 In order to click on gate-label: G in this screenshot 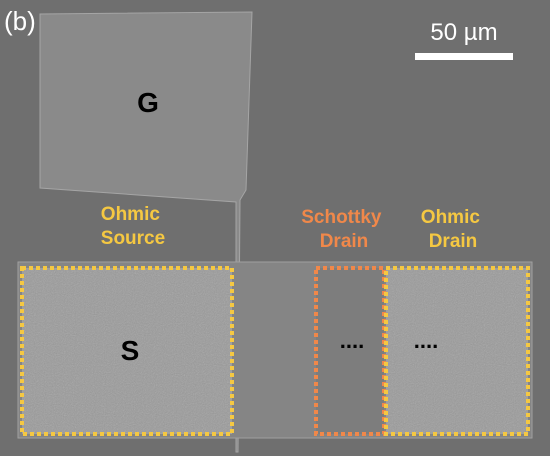, I will do `click(148, 102)`.